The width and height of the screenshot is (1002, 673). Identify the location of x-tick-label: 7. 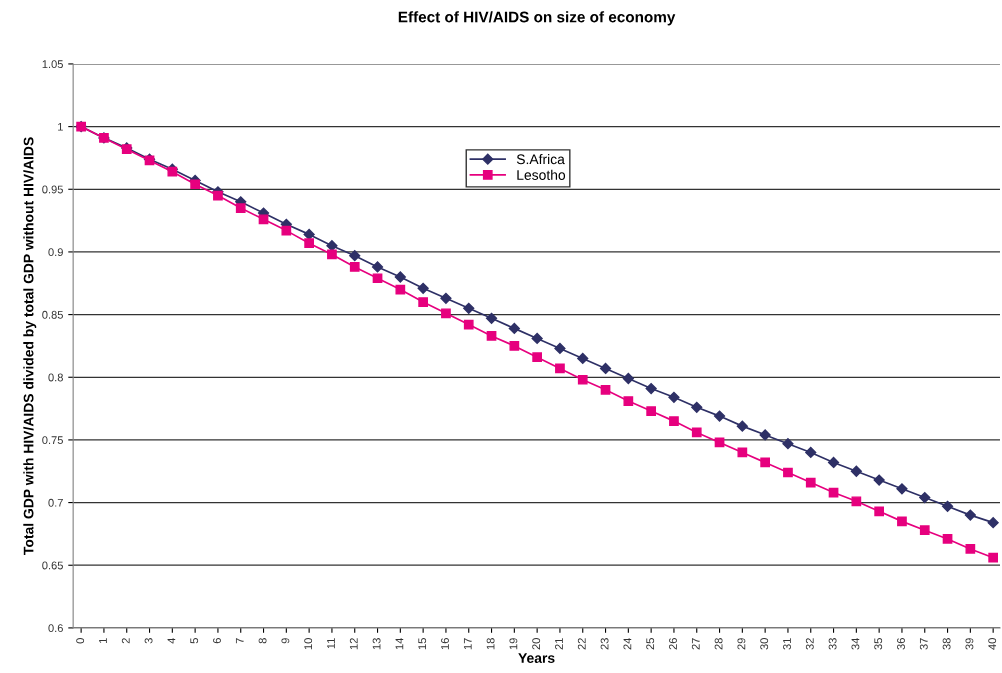
(239, 641).